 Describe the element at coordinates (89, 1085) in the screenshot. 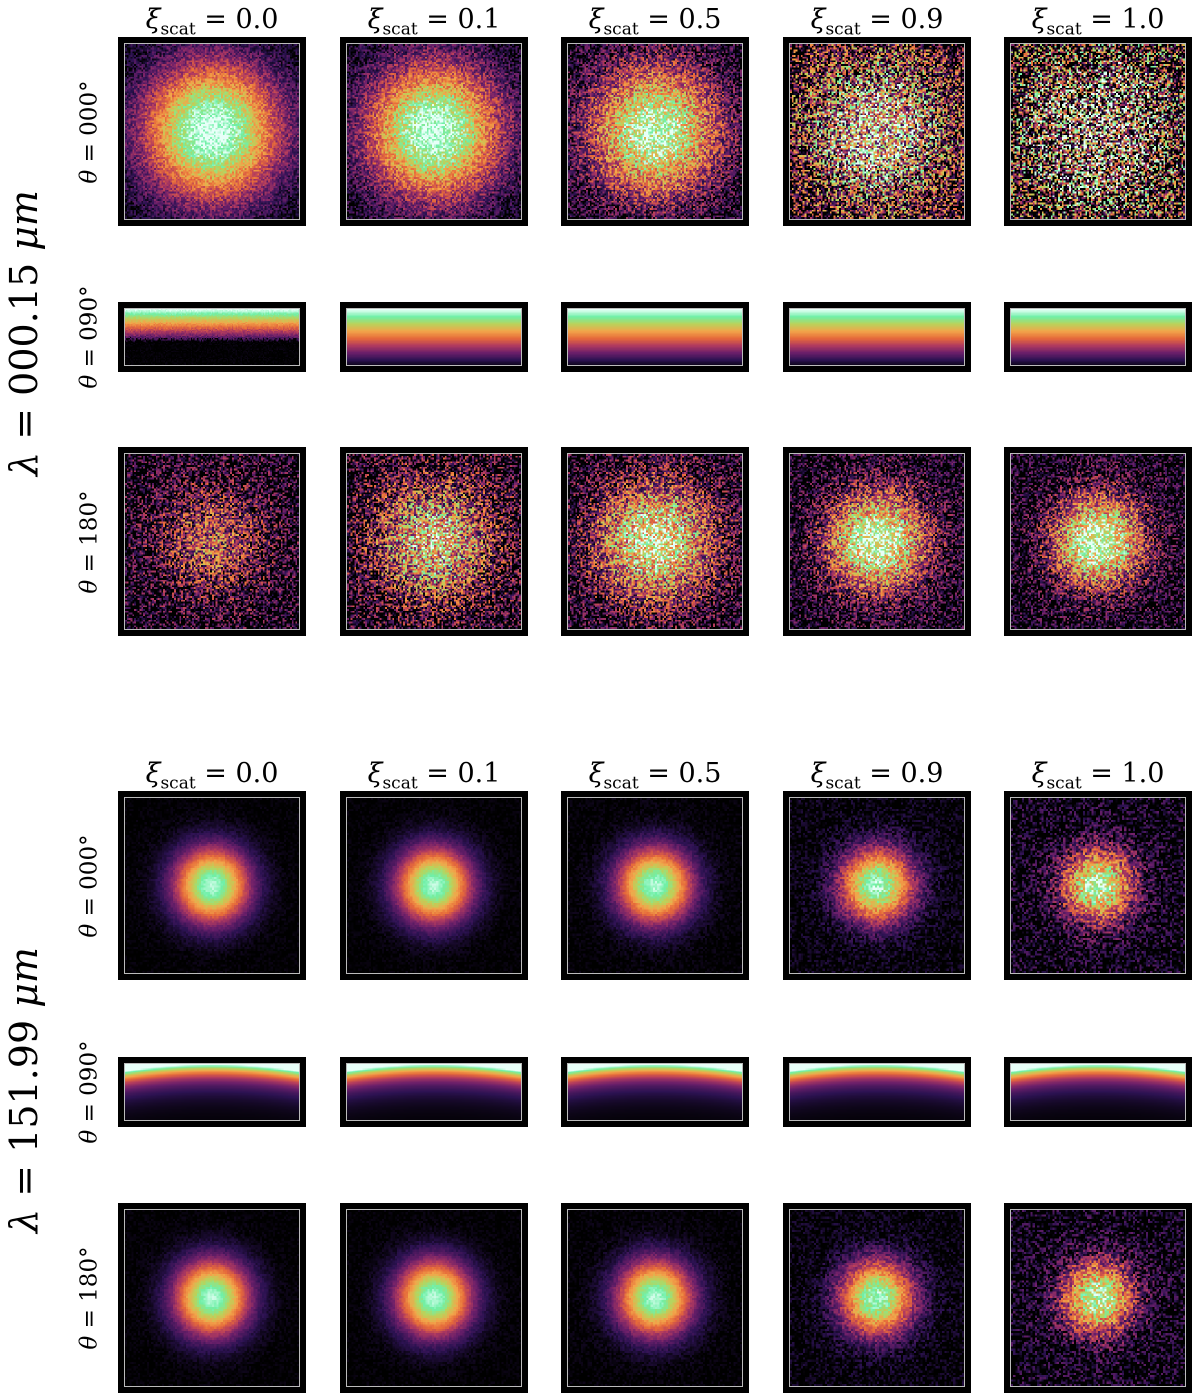

I see `theta-value: = 090°` at that location.